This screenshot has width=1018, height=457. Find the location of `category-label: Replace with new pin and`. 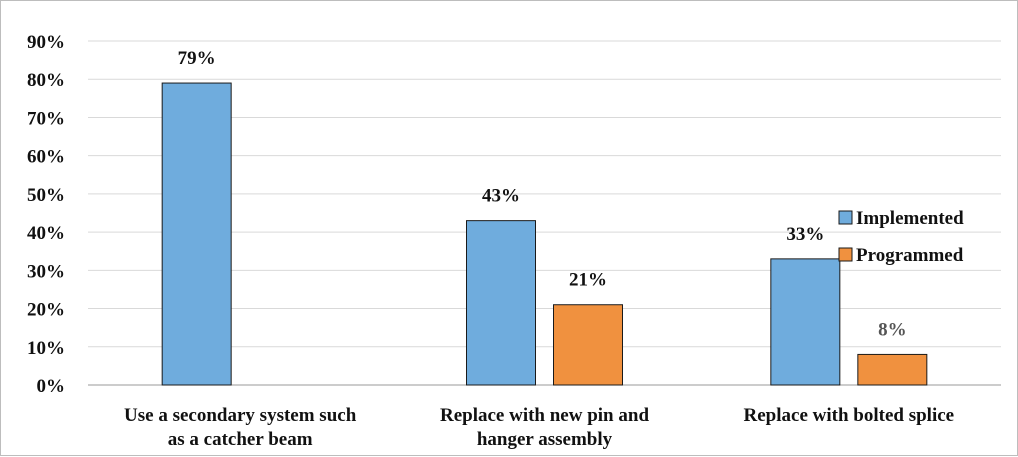

category-label: Replace with new pin and is located at coordinates (544, 415).